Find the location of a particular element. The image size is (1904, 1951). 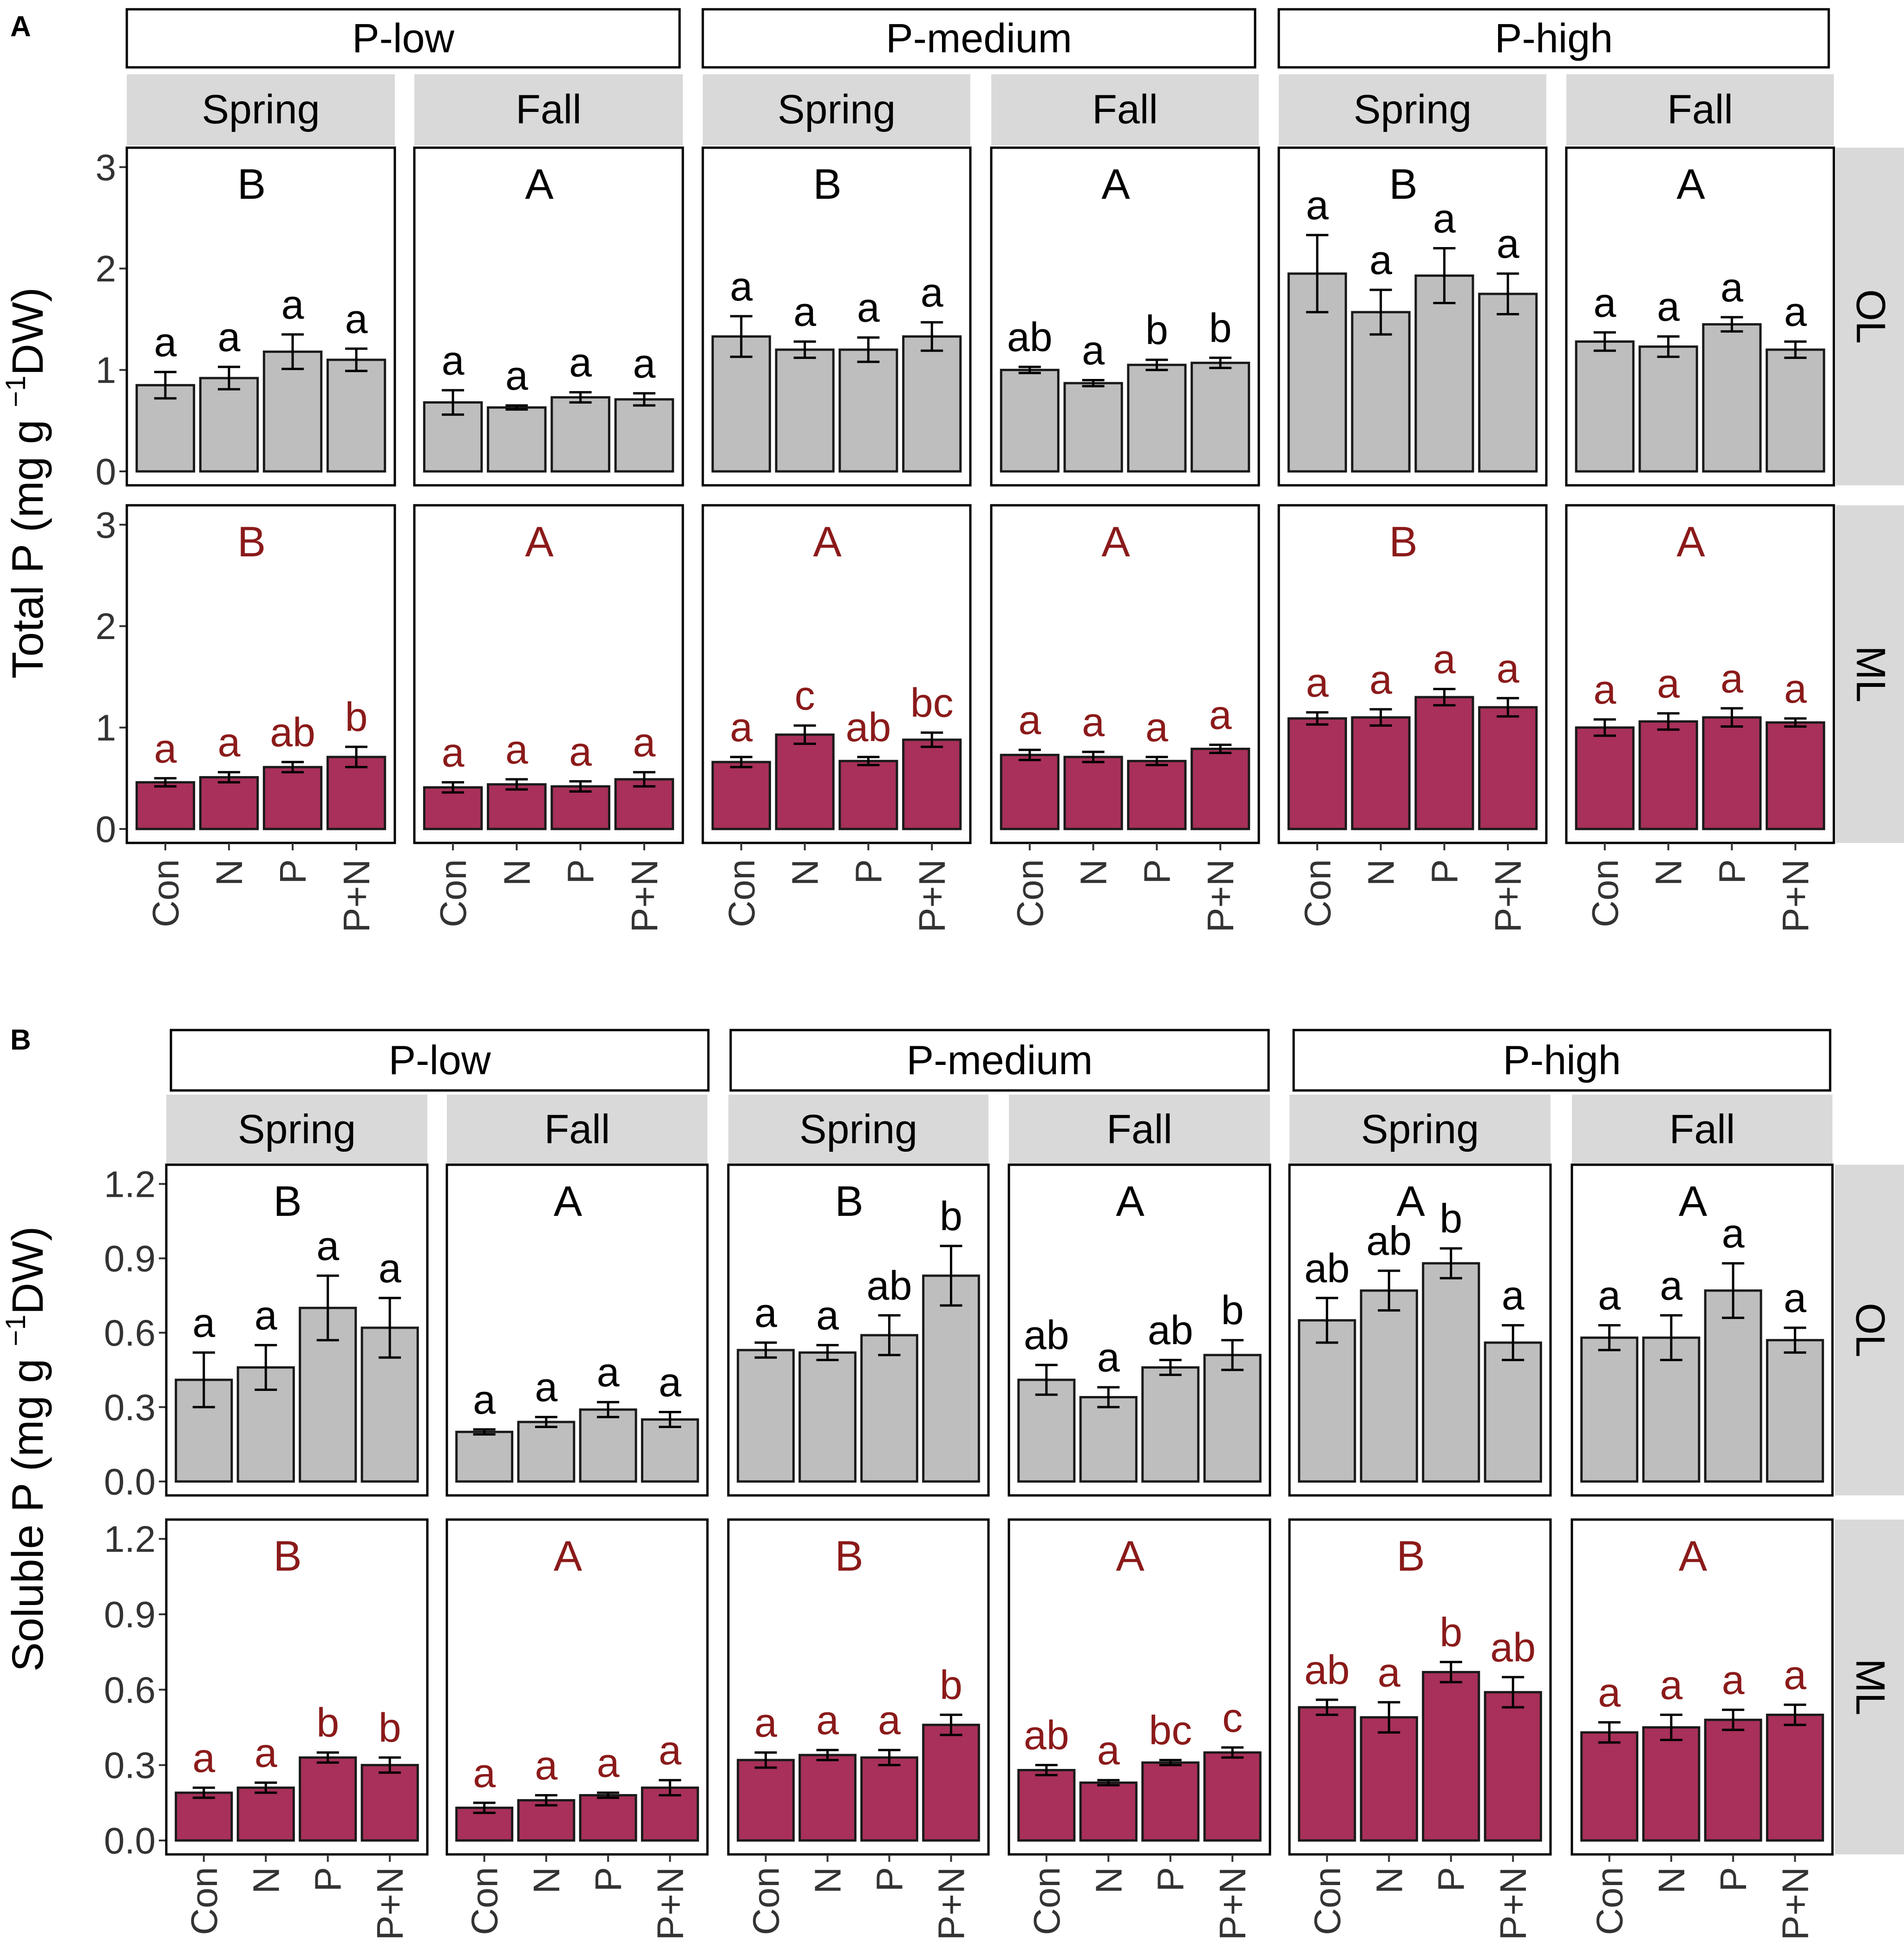

level-label: P-medium is located at coordinates (1000, 1060).